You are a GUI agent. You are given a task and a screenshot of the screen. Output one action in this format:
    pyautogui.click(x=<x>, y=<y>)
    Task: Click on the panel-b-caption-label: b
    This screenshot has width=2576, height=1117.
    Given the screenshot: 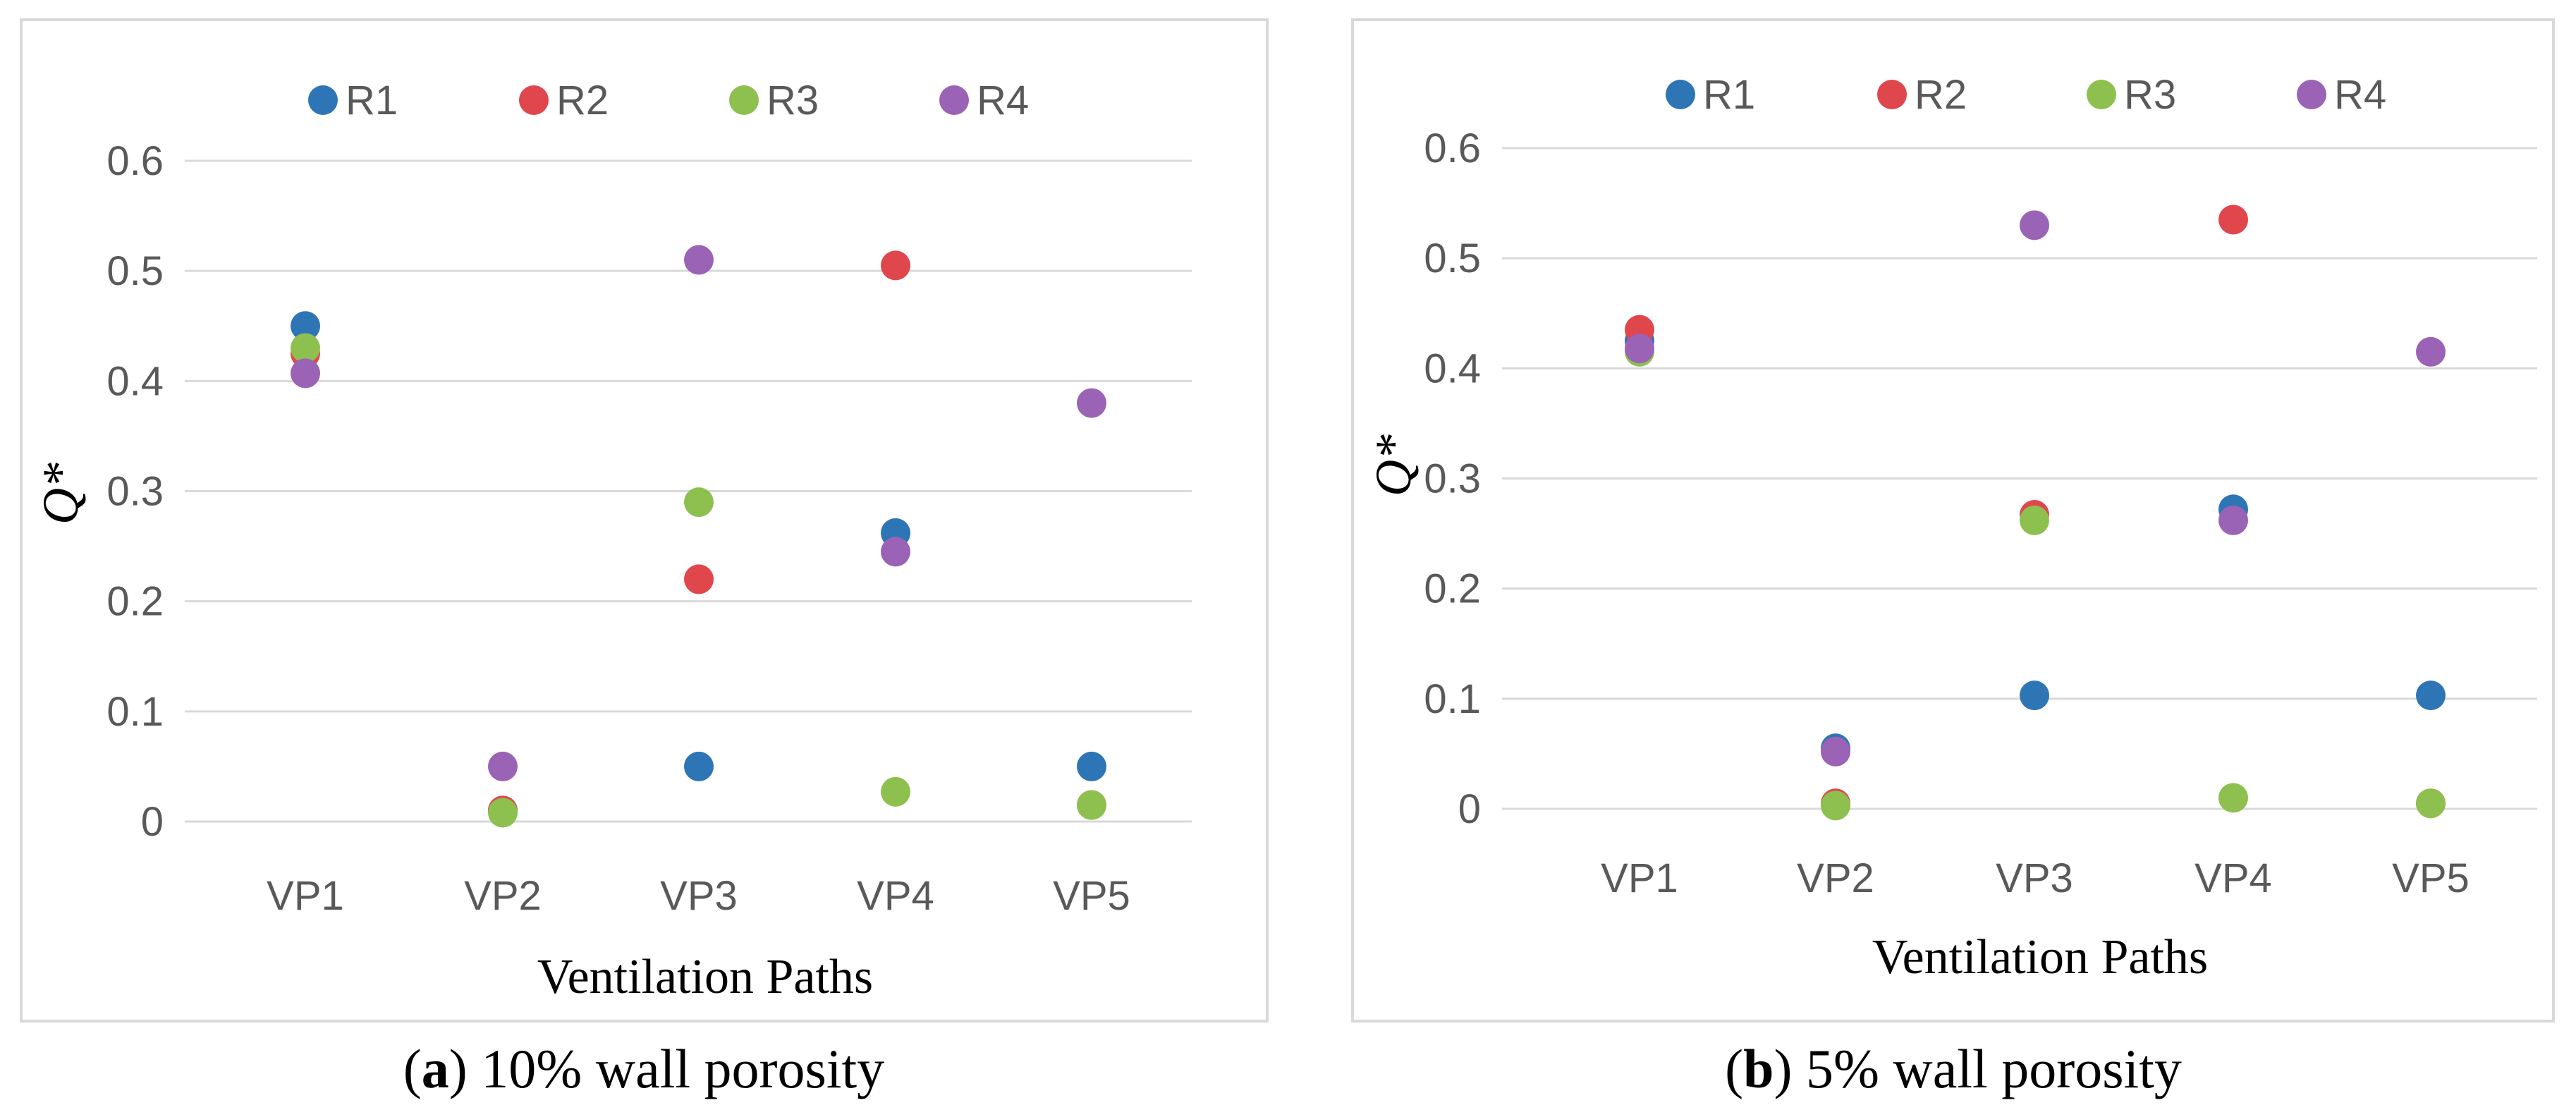 What is the action you would take?
    pyautogui.click(x=1758, y=1068)
    